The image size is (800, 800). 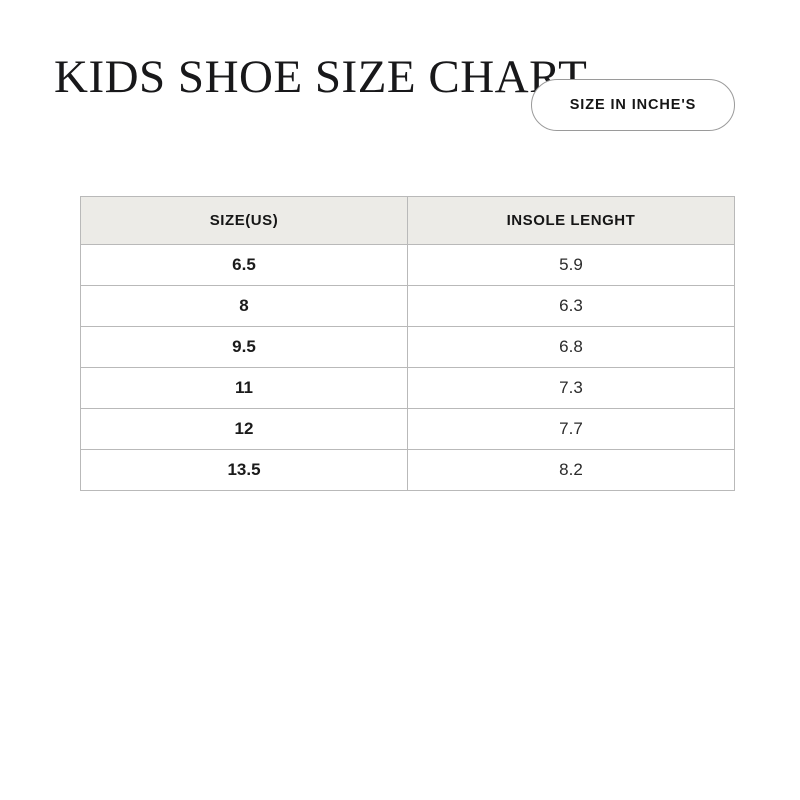 What do you see at coordinates (571, 306) in the screenshot?
I see `cell-insole-length: 6.3` at bounding box center [571, 306].